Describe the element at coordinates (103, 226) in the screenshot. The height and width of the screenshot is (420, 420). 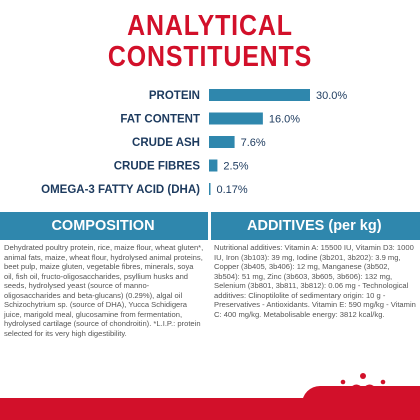
I see `composition-heading: COMPOSITION` at that location.